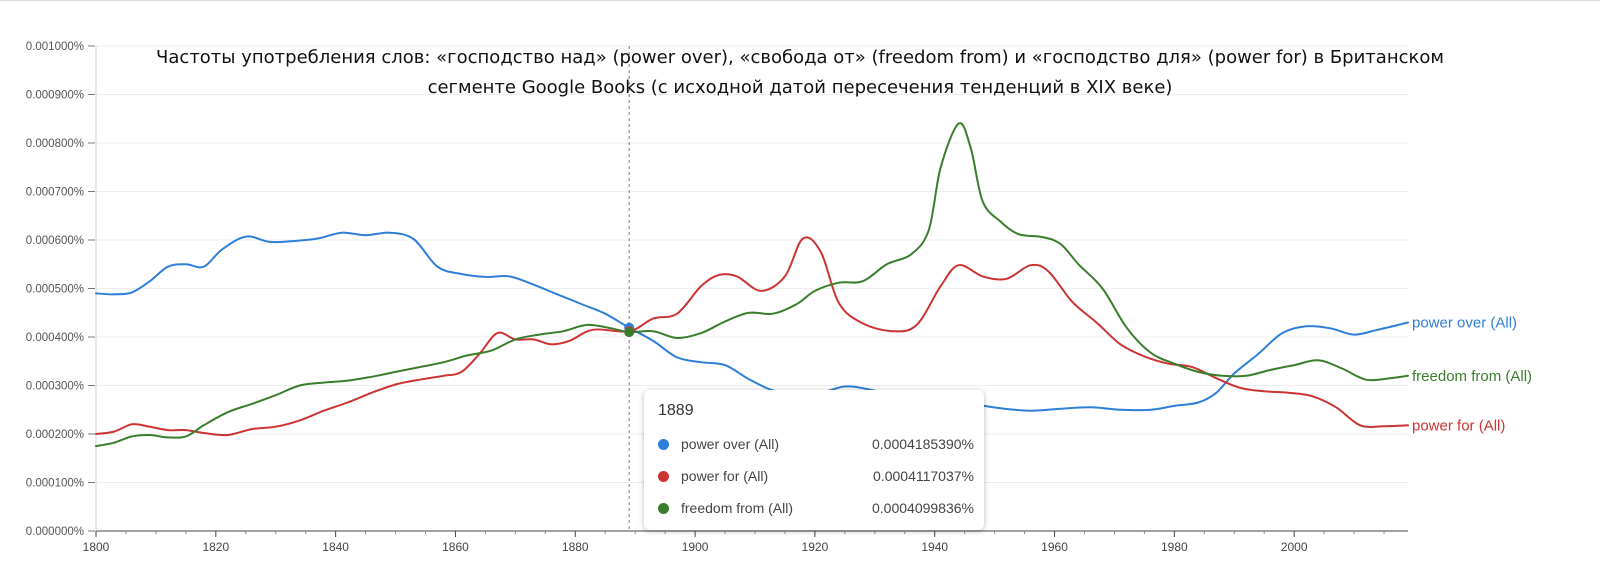  What do you see at coordinates (55, 144) in the screenshot?
I see `y-tick-label: 0.000800%` at bounding box center [55, 144].